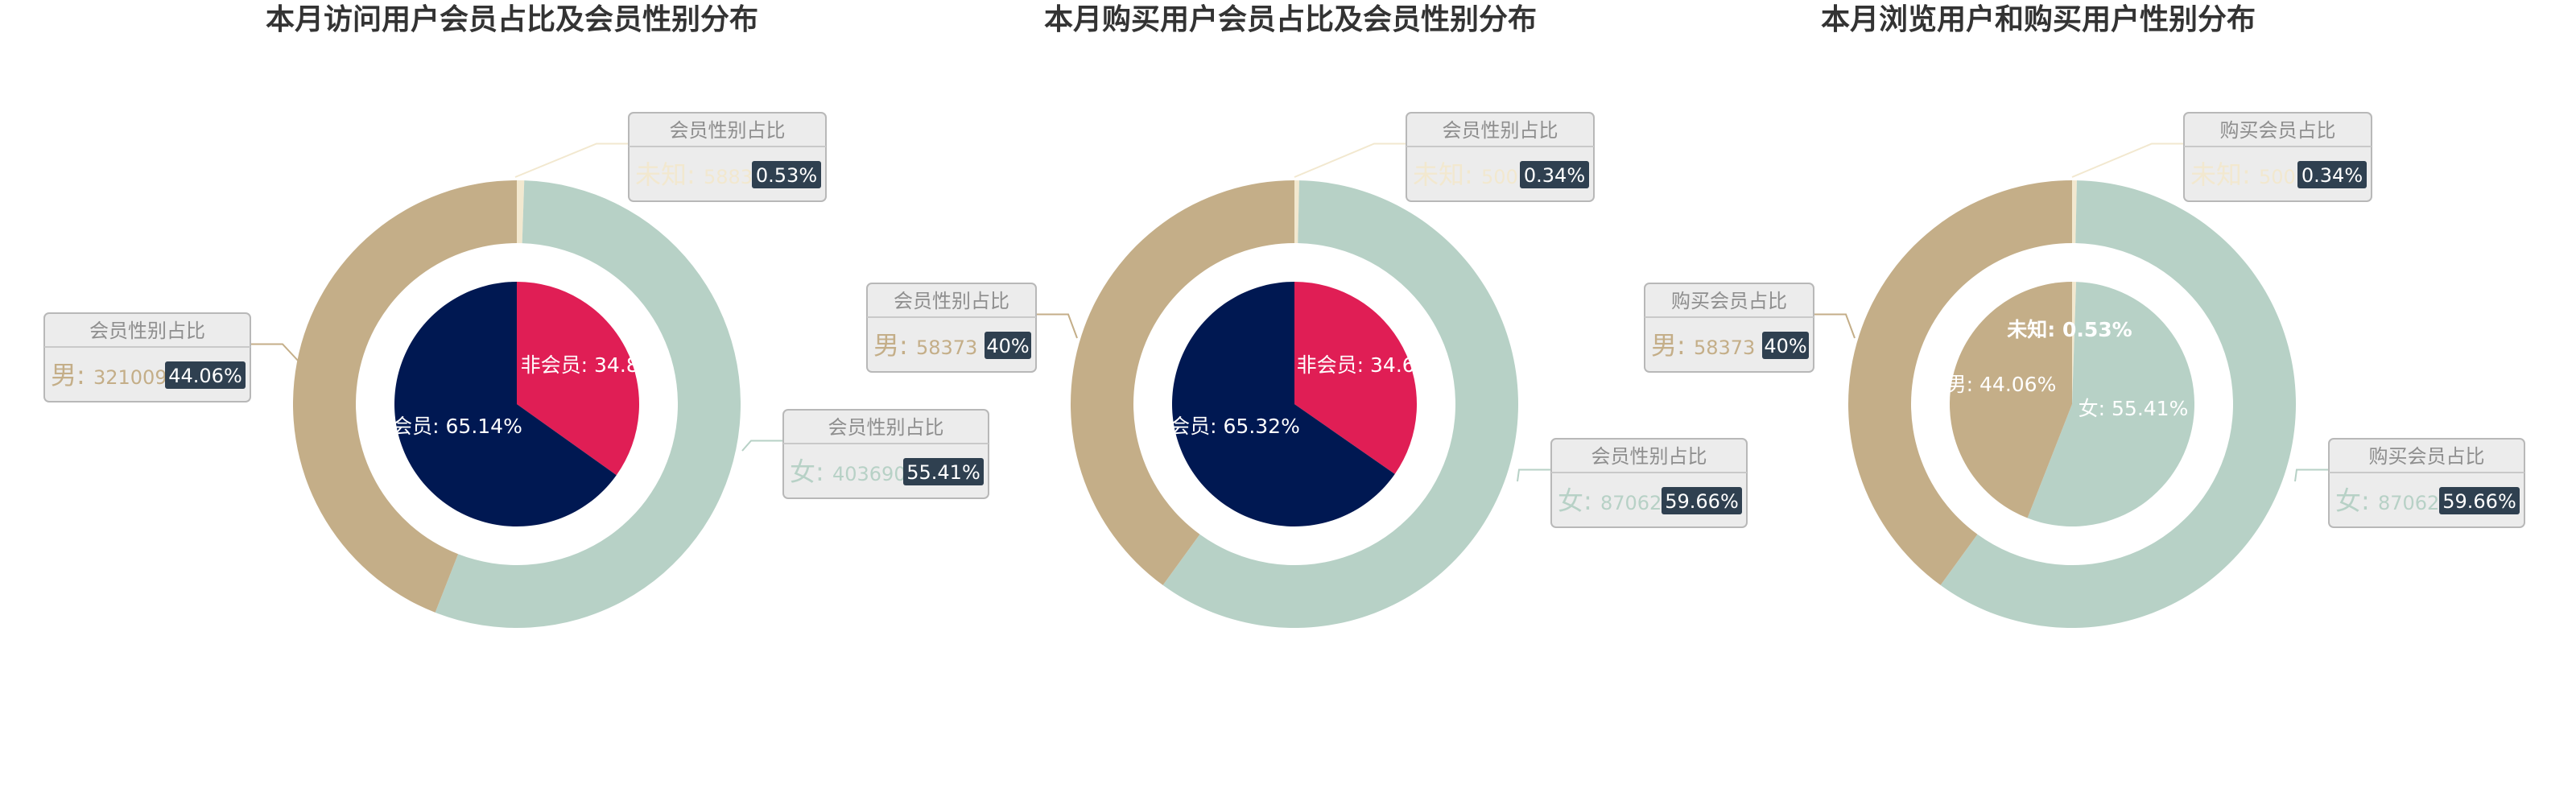 This screenshot has width=2576, height=805. I want to click on inner-slice-label: 会员: 65.14%, so click(457, 426).